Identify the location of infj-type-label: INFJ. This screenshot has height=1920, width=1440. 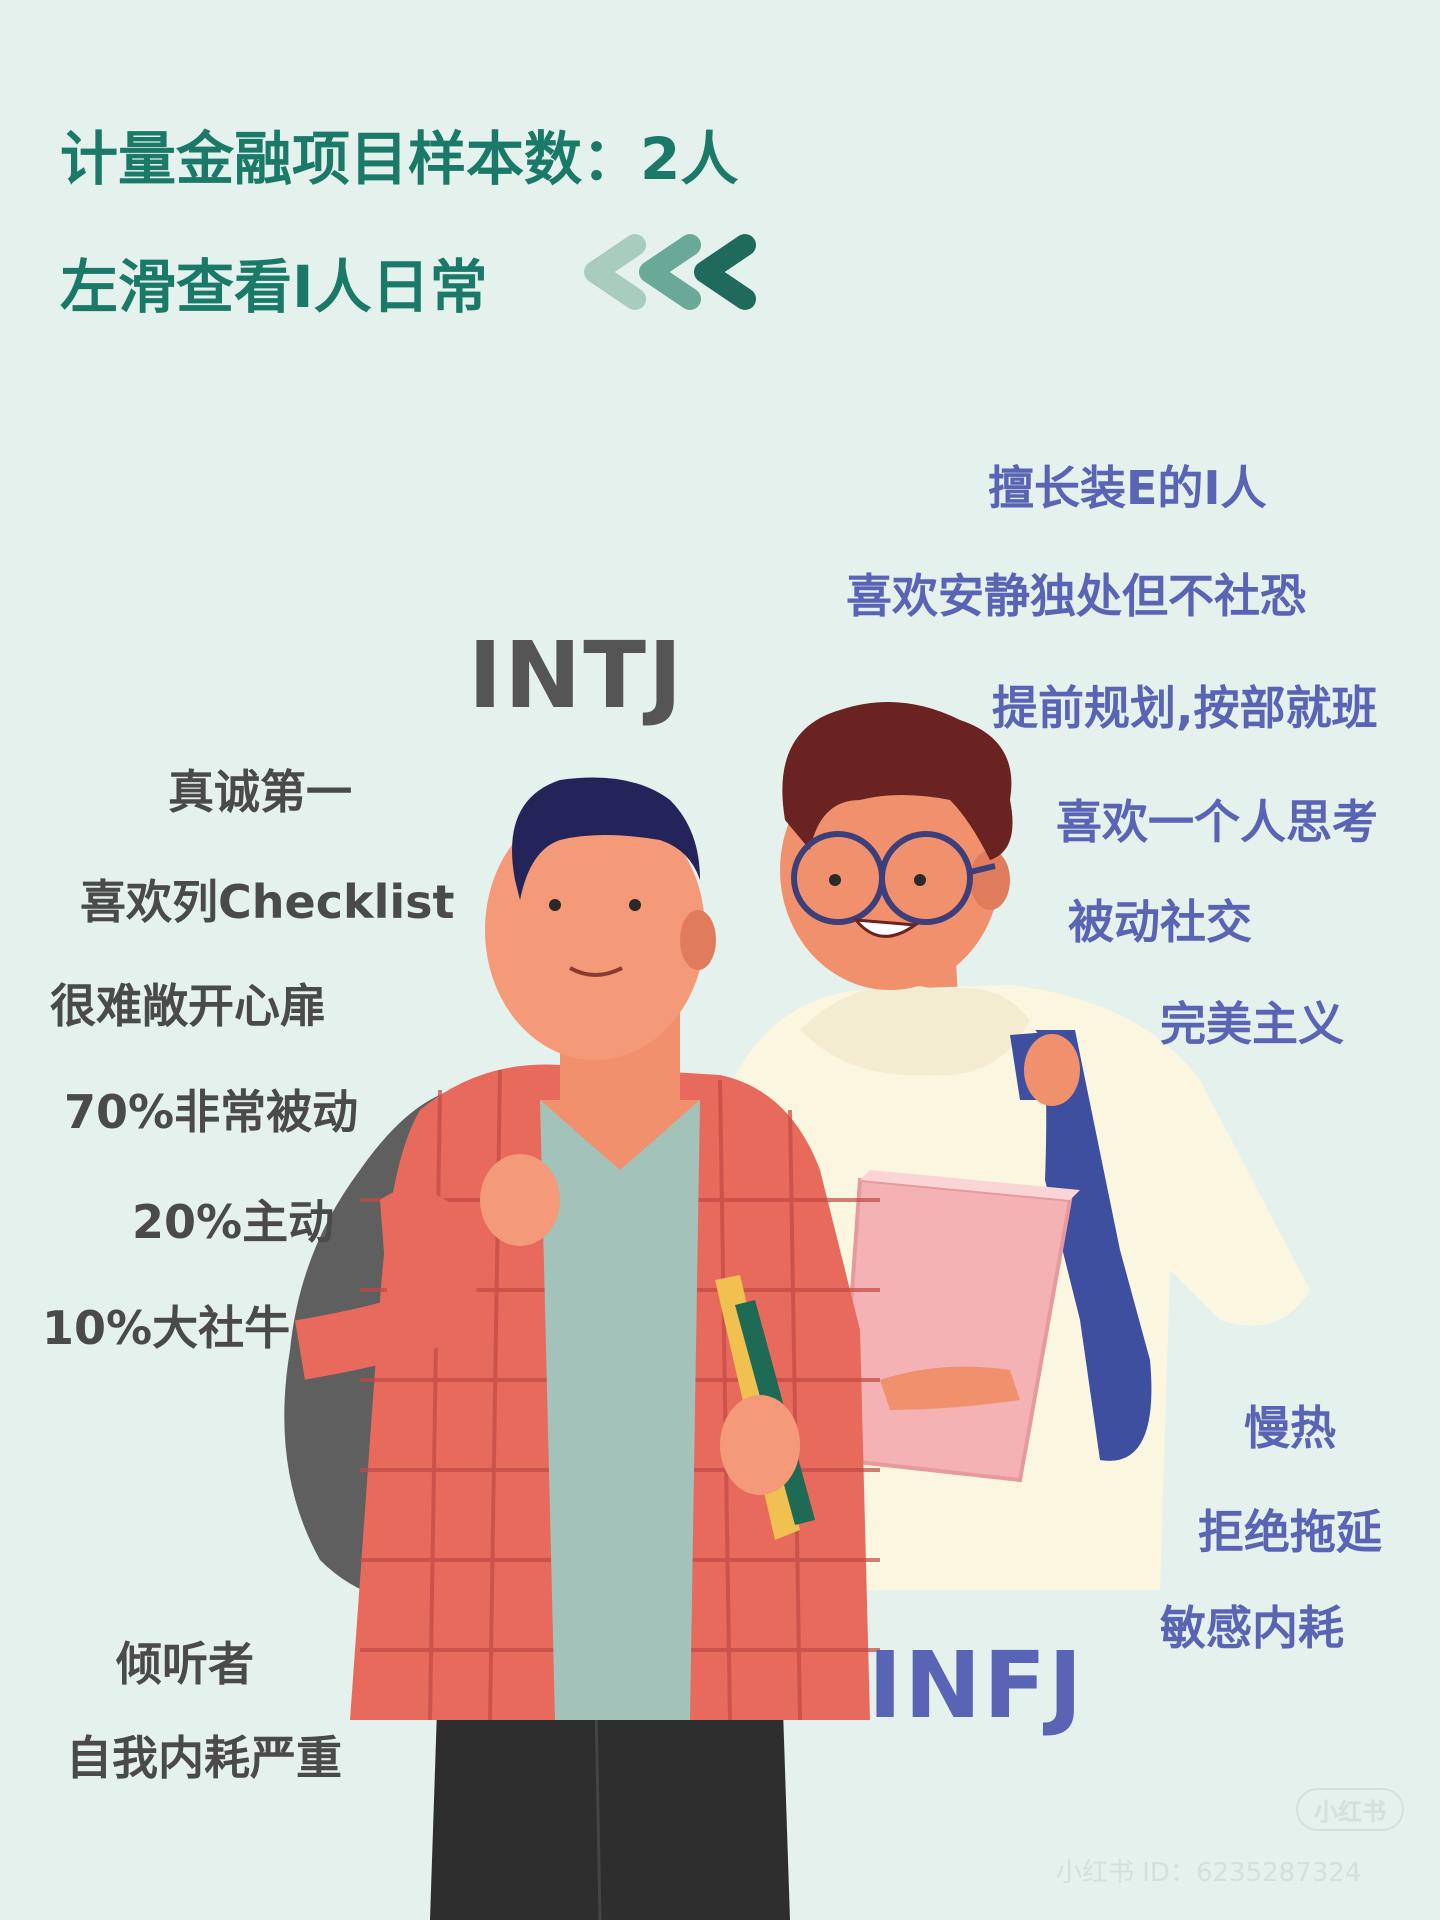
(976, 1685).